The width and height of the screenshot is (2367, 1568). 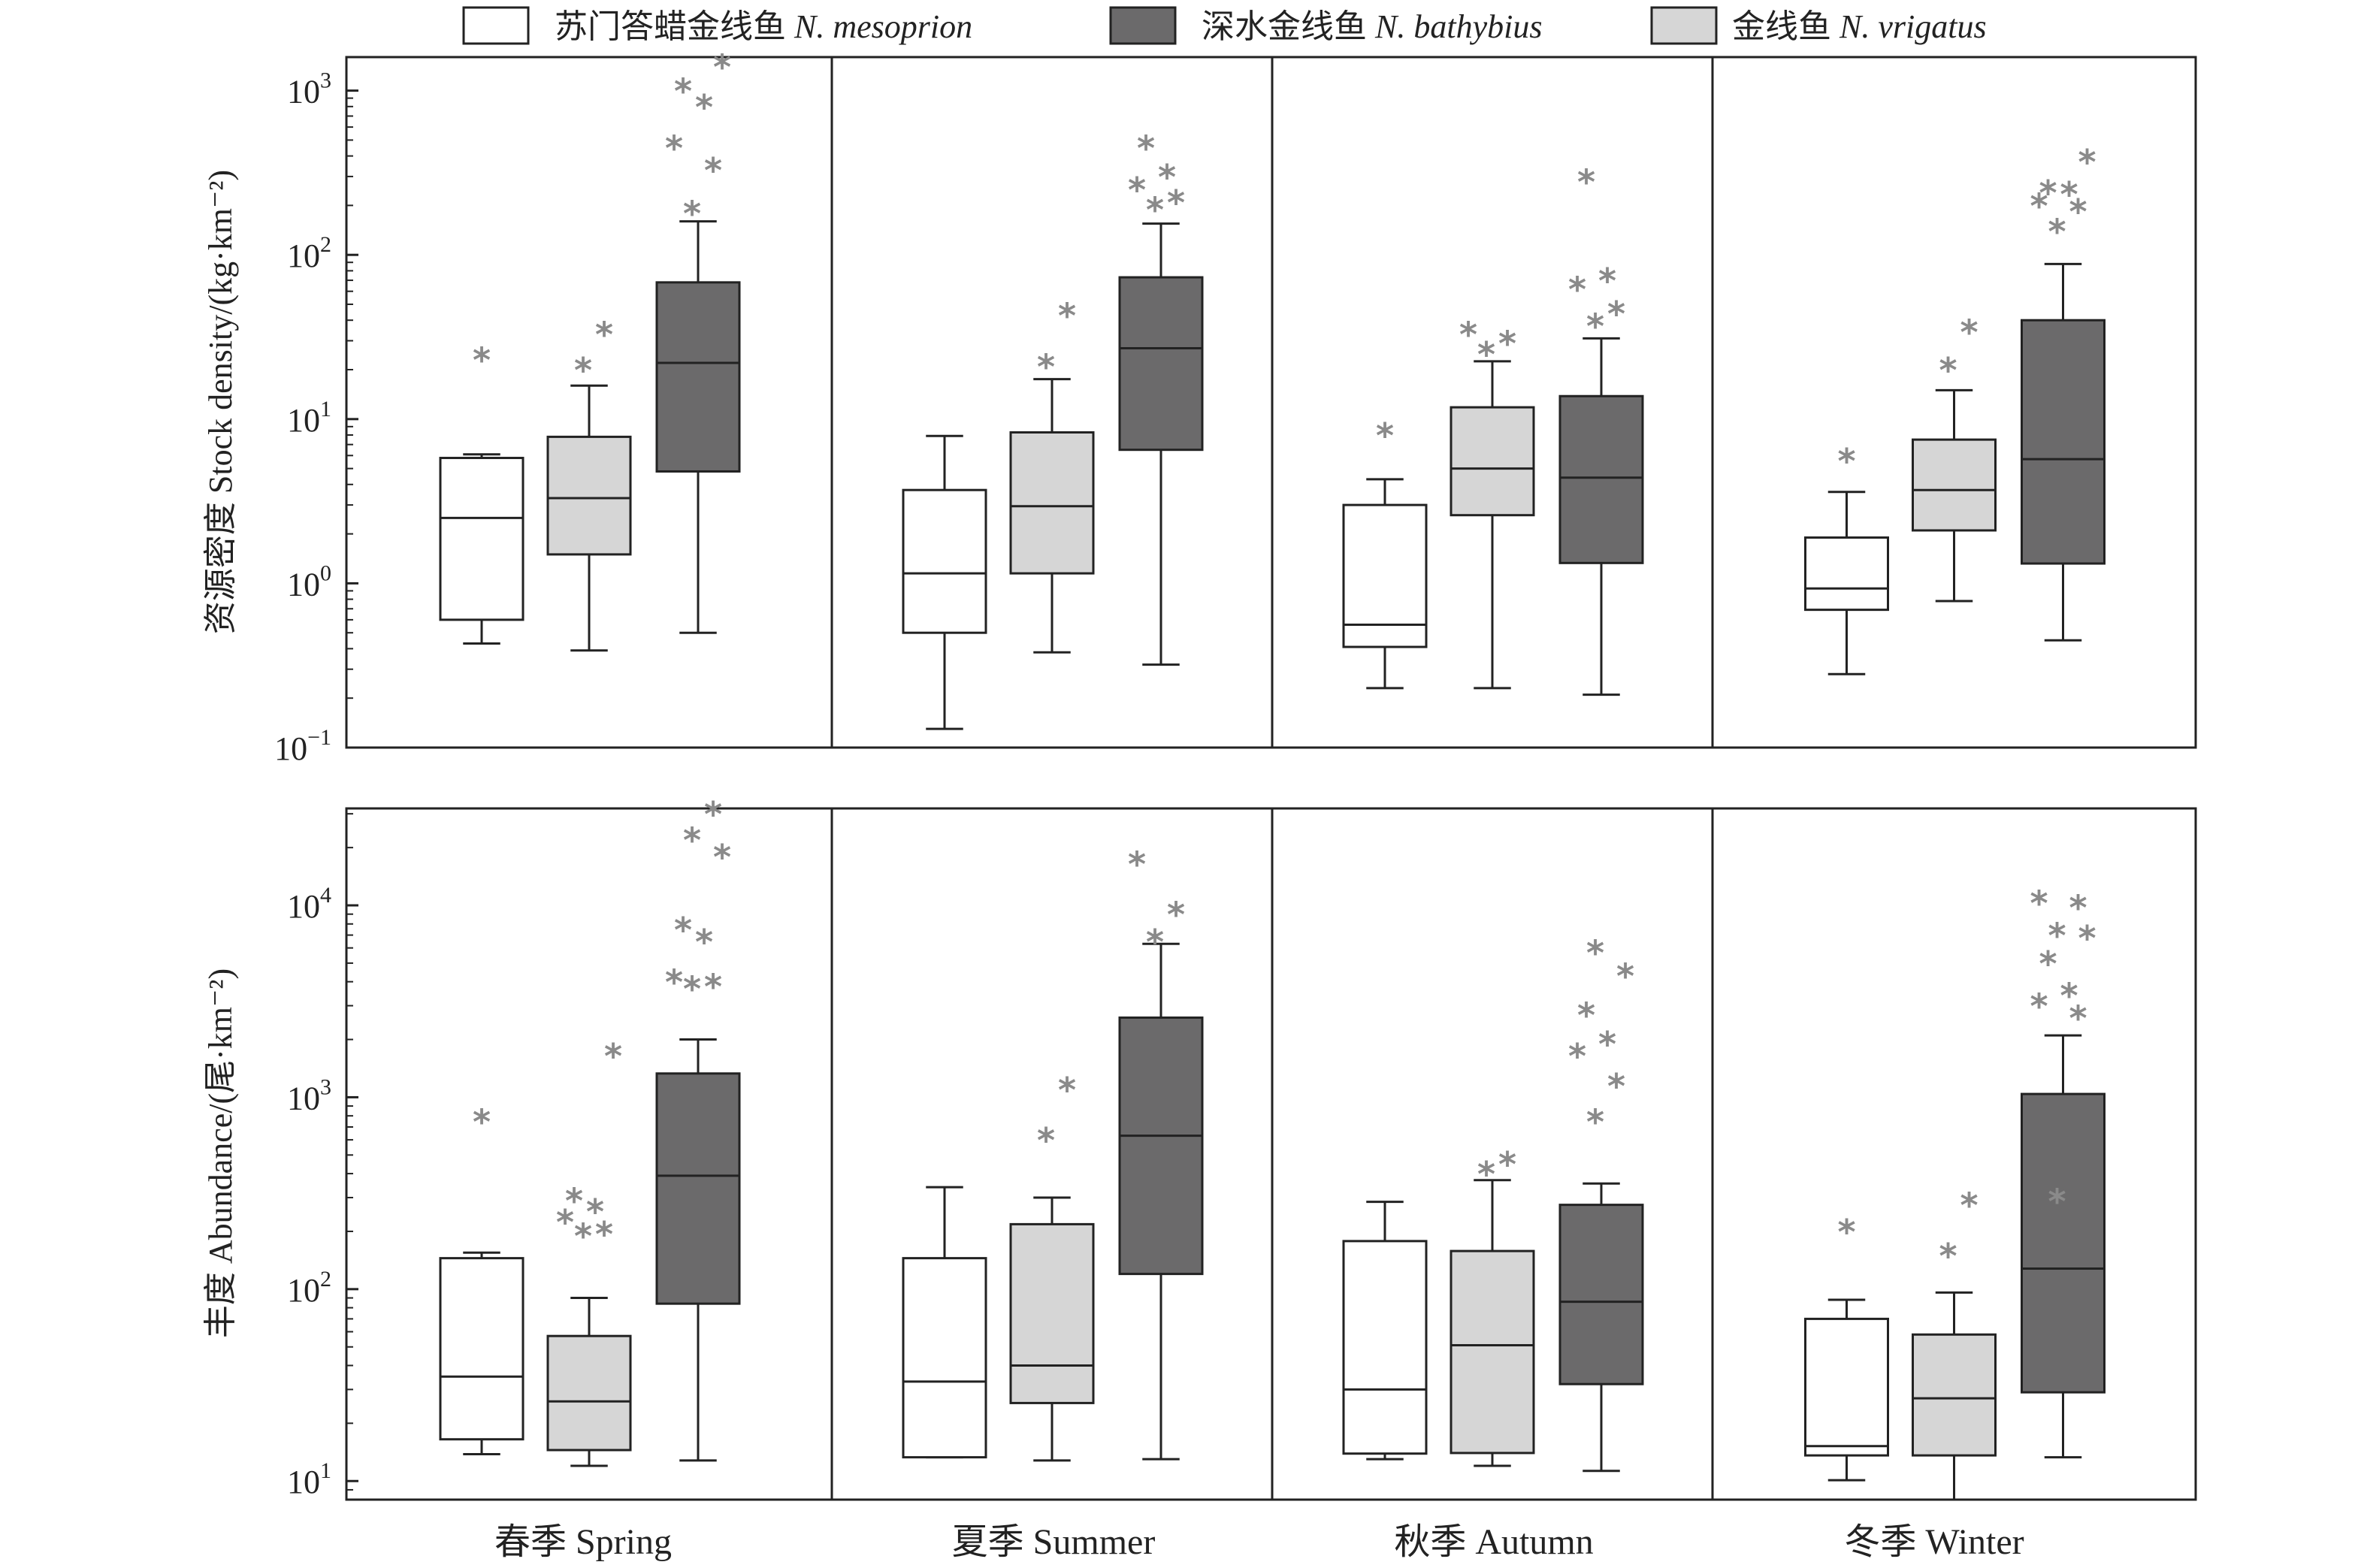 I want to click on box-nmesoprion-2: *, so click(x=1385, y=552).